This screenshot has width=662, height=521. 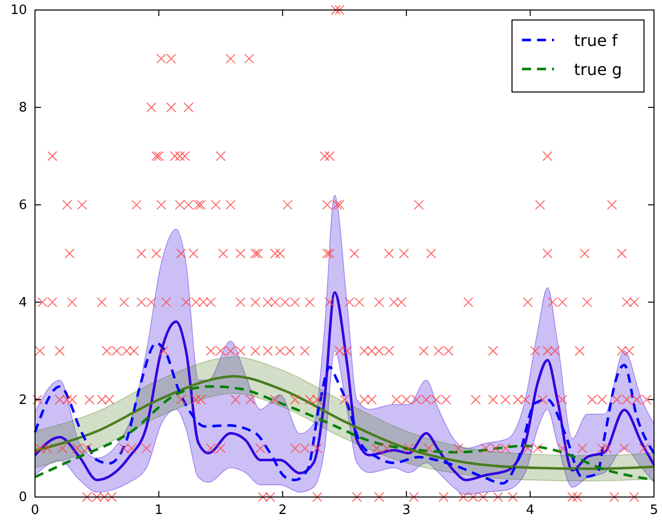 What do you see at coordinates (596, 40) in the screenshot?
I see `legend-label: true f` at bounding box center [596, 40].